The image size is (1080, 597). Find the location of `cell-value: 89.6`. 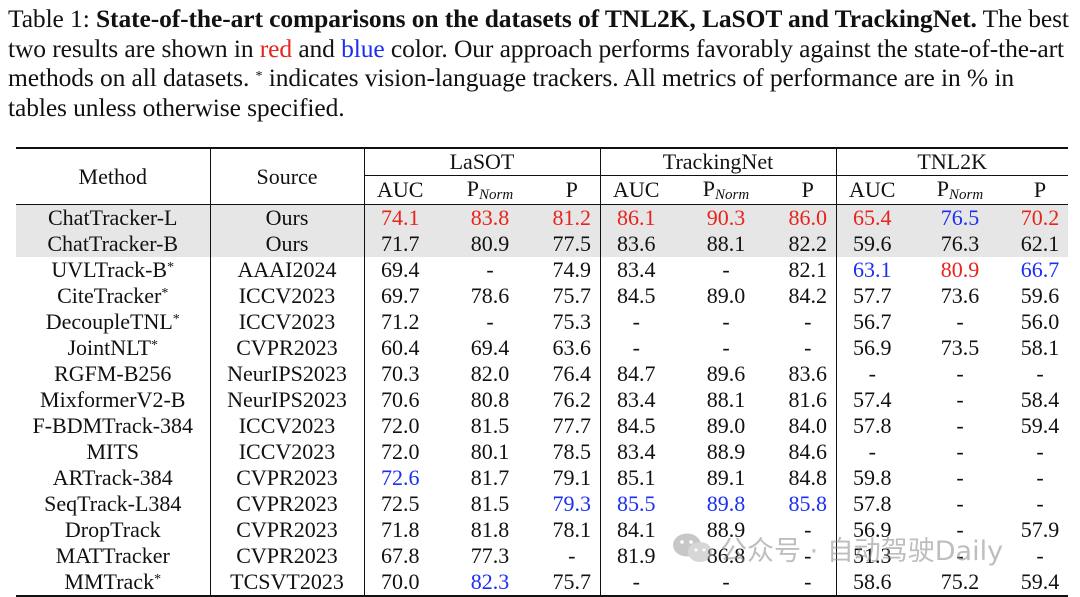

cell-value: 89.6 is located at coordinates (726, 373).